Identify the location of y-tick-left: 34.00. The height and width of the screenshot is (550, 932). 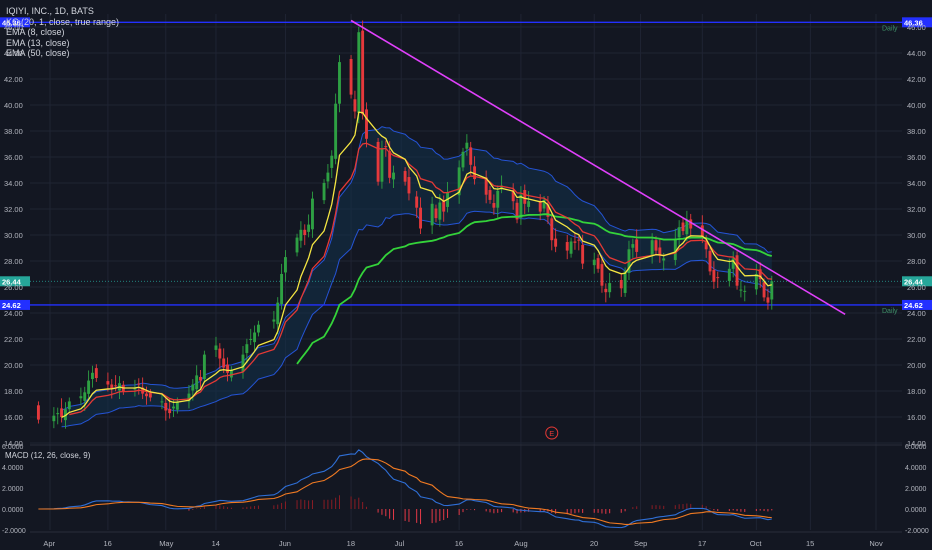
(13, 183).